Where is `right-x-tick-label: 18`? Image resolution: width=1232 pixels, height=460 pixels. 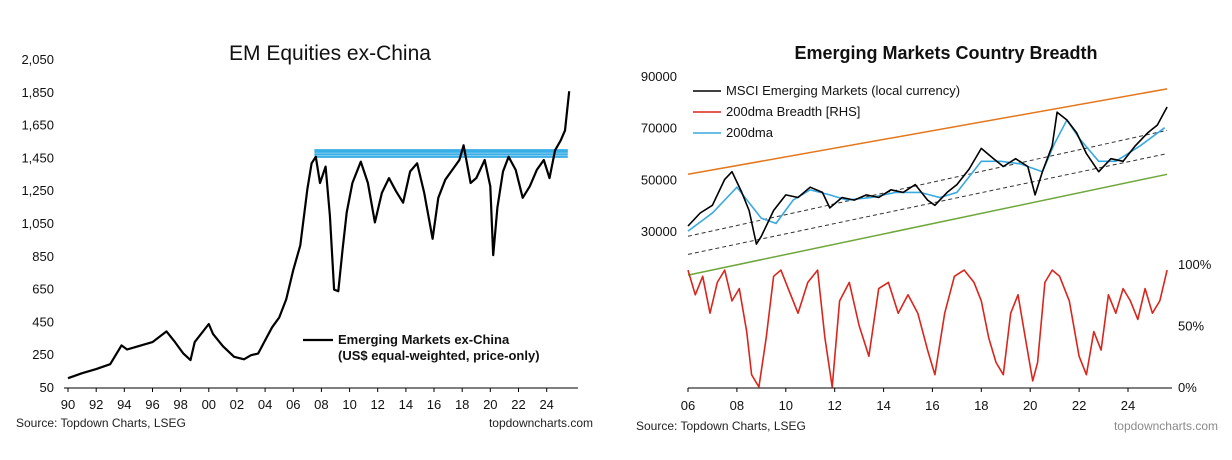
right-x-tick-label: 18 is located at coordinates (981, 405).